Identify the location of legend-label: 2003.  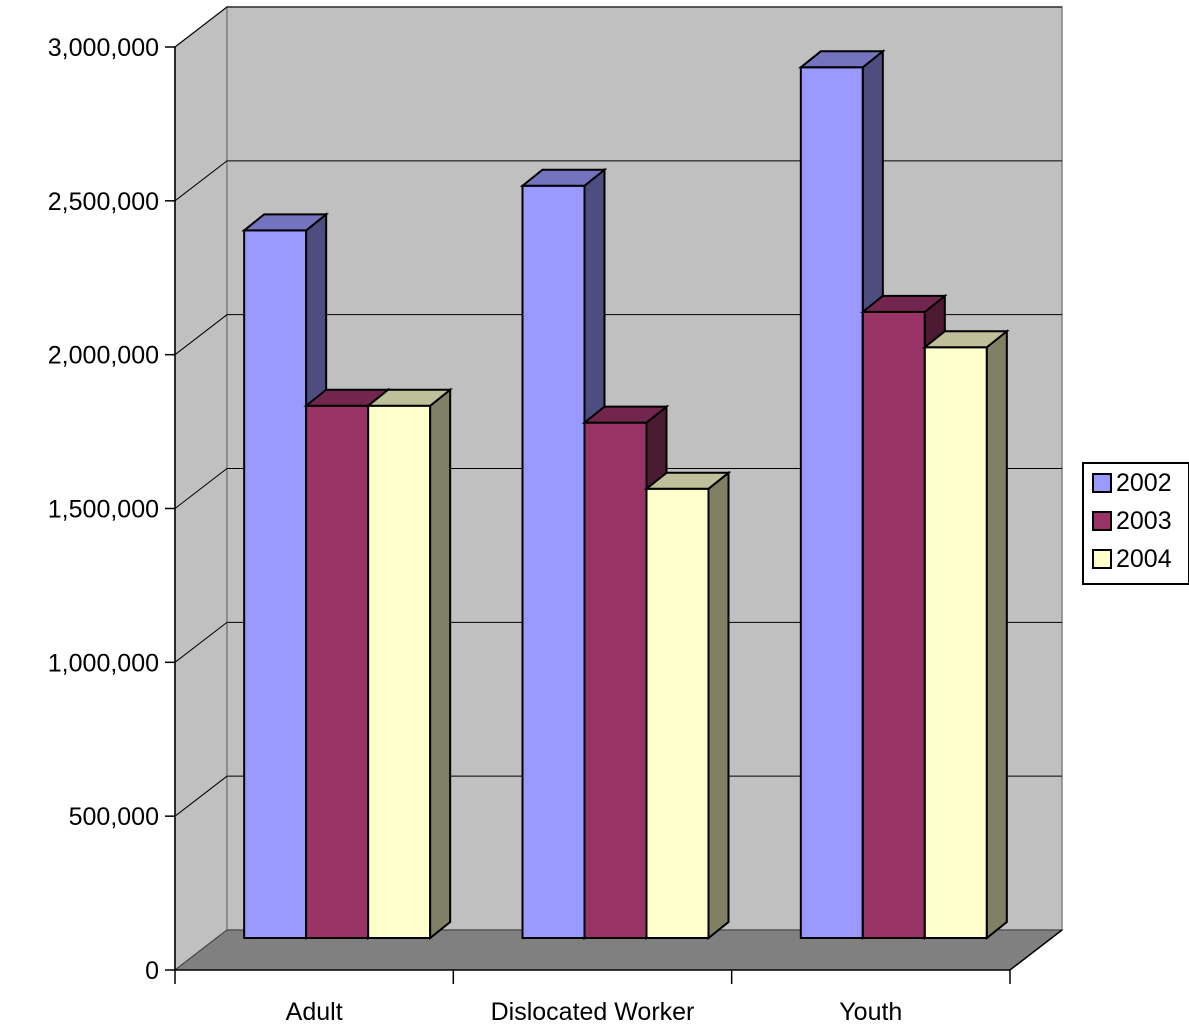
(1144, 521).